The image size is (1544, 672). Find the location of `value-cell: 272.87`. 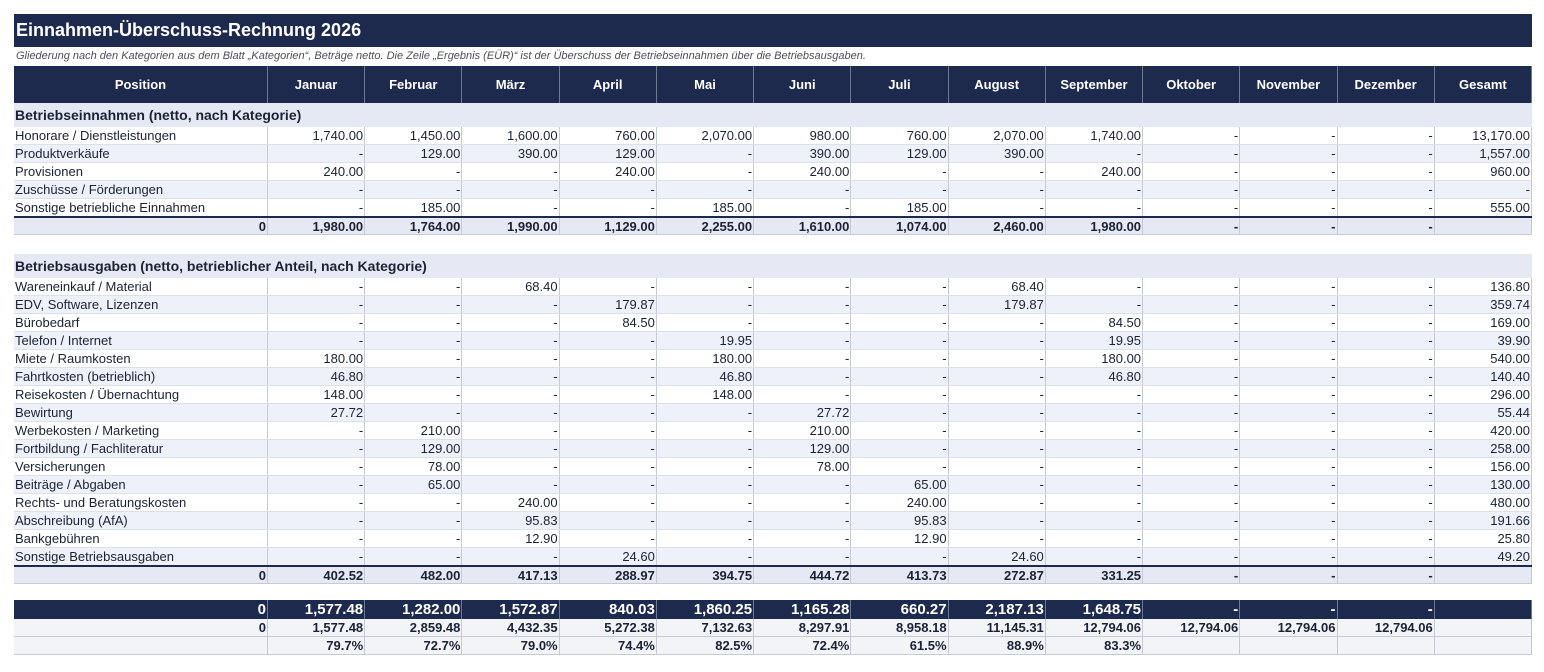

value-cell: 272.87 is located at coordinates (997, 574).